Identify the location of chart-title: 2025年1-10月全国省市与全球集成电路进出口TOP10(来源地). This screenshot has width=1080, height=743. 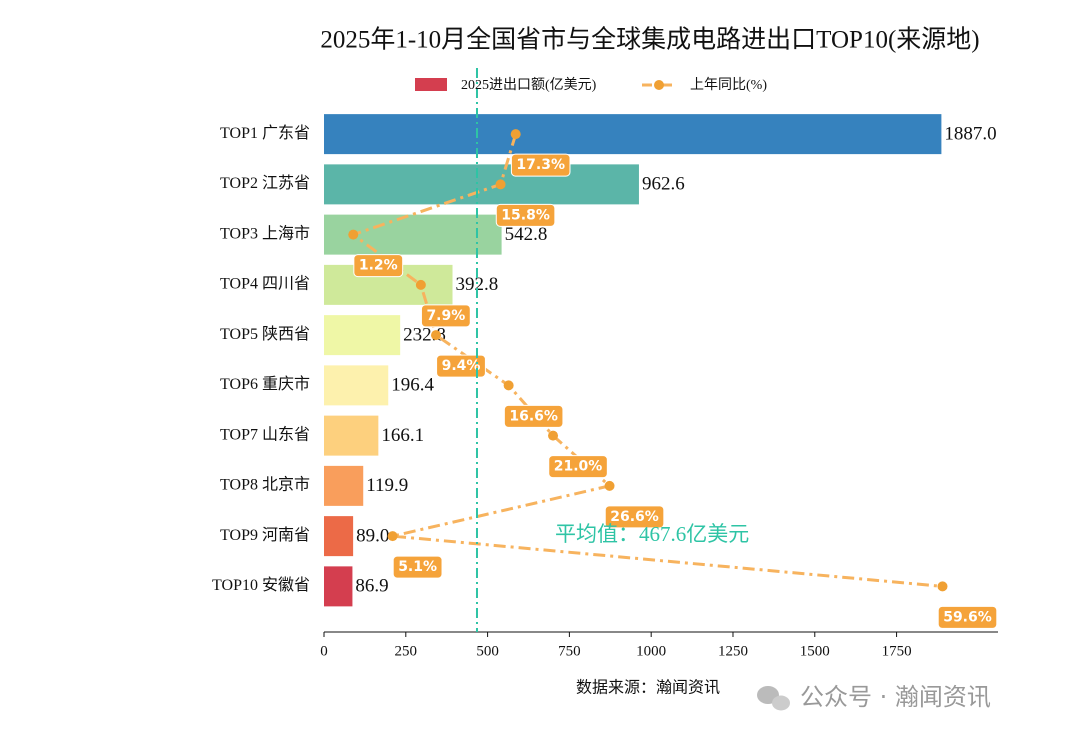
(649, 40).